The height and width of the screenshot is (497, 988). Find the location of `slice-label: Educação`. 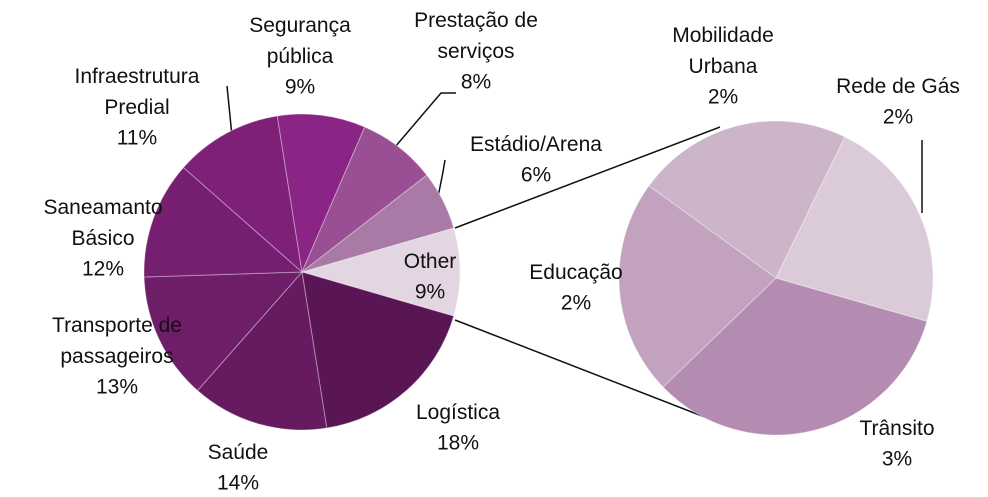

slice-label: Educação is located at coordinates (575, 272).